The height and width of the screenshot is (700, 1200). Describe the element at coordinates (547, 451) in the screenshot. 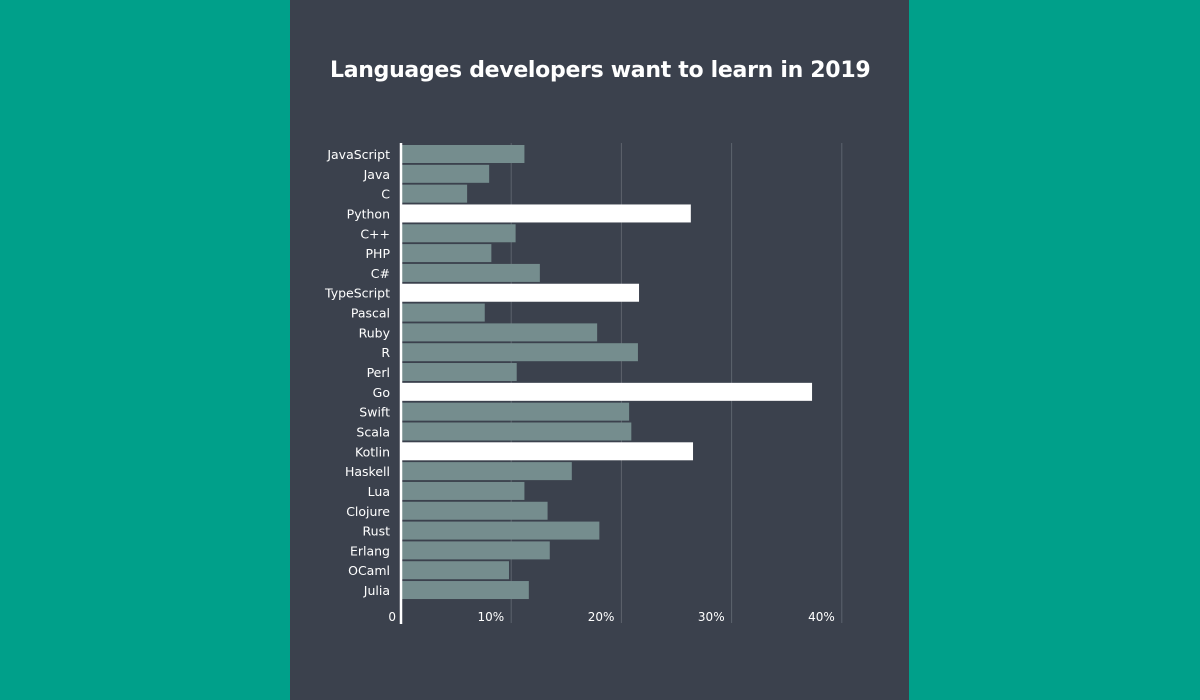

I see `bar-kotlin` at that location.